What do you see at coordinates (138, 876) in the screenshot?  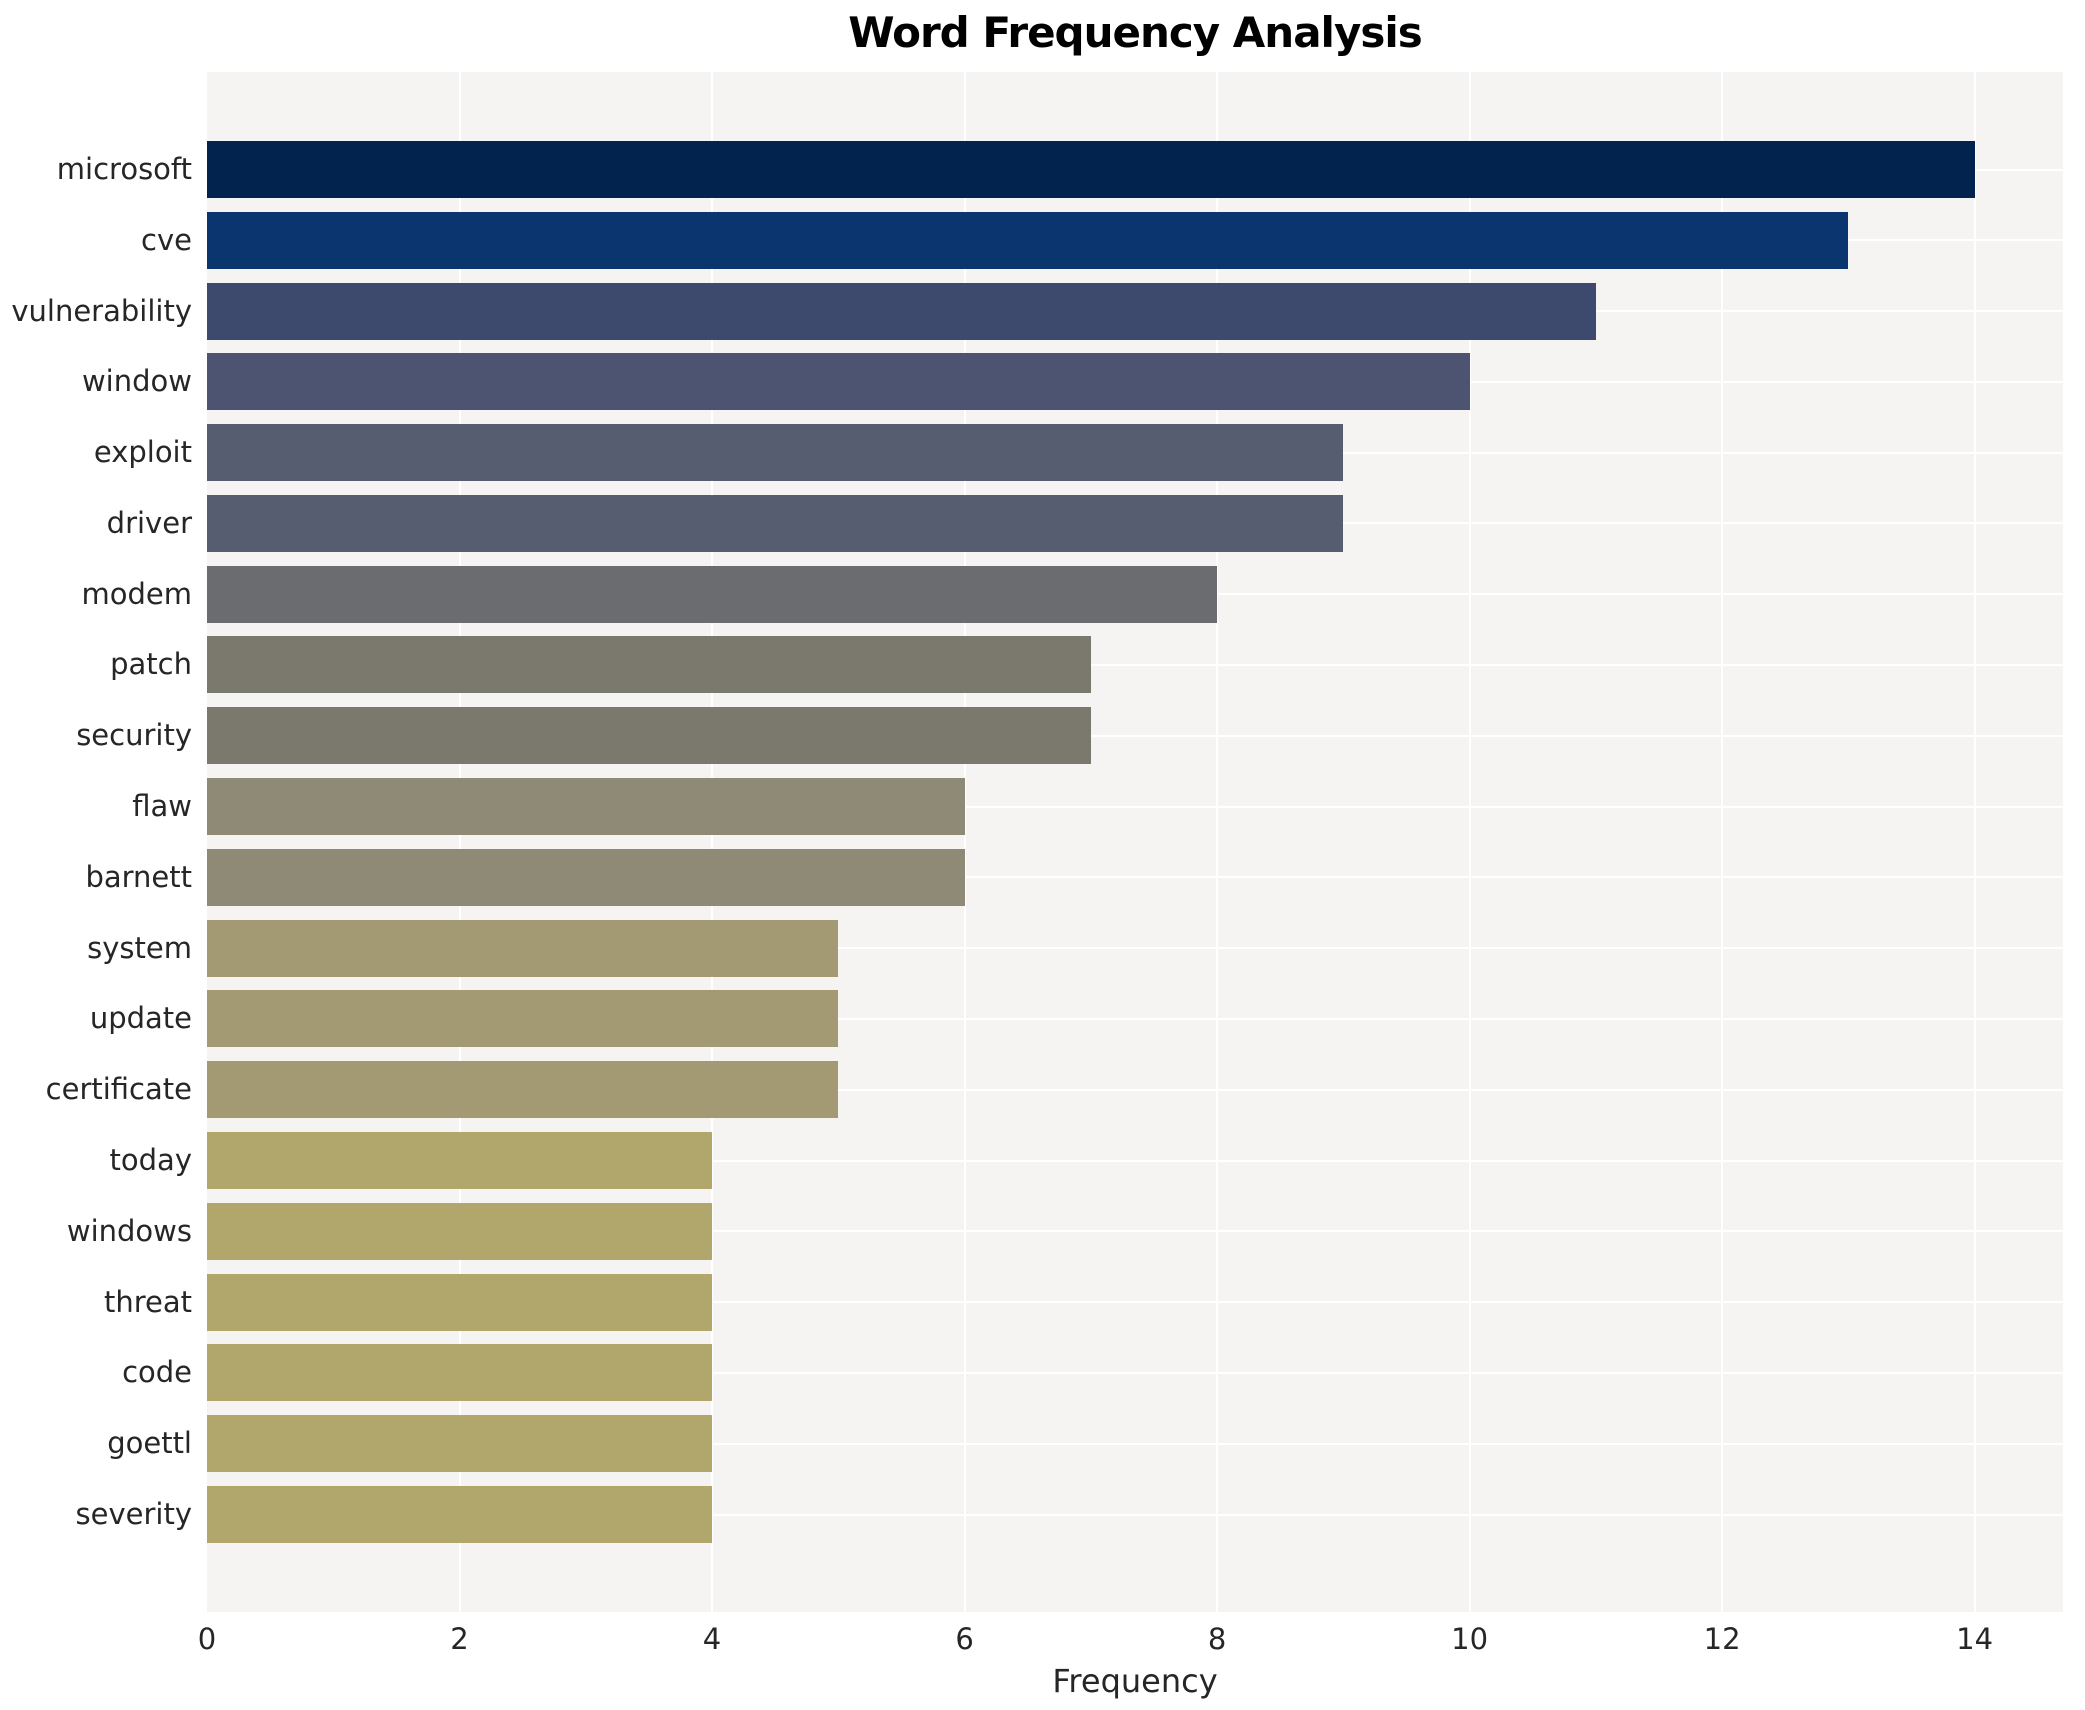 I see `y-tick-label-barnett: barnett` at bounding box center [138, 876].